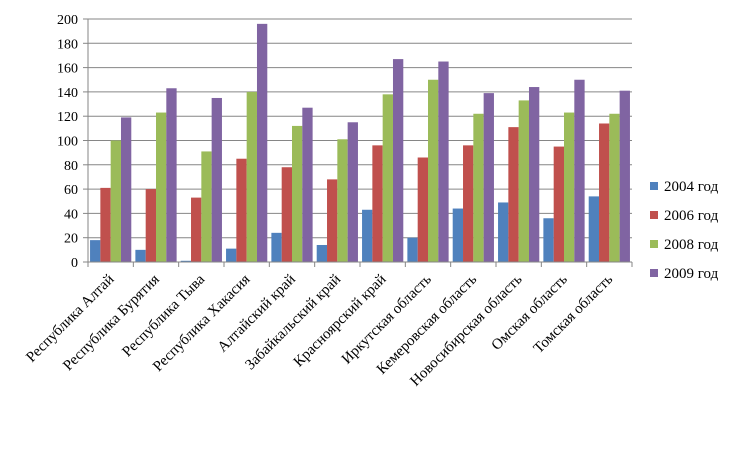  Describe the element at coordinates (71, 214) in the screenshot. I see `y-tick-label: 40` at that location.